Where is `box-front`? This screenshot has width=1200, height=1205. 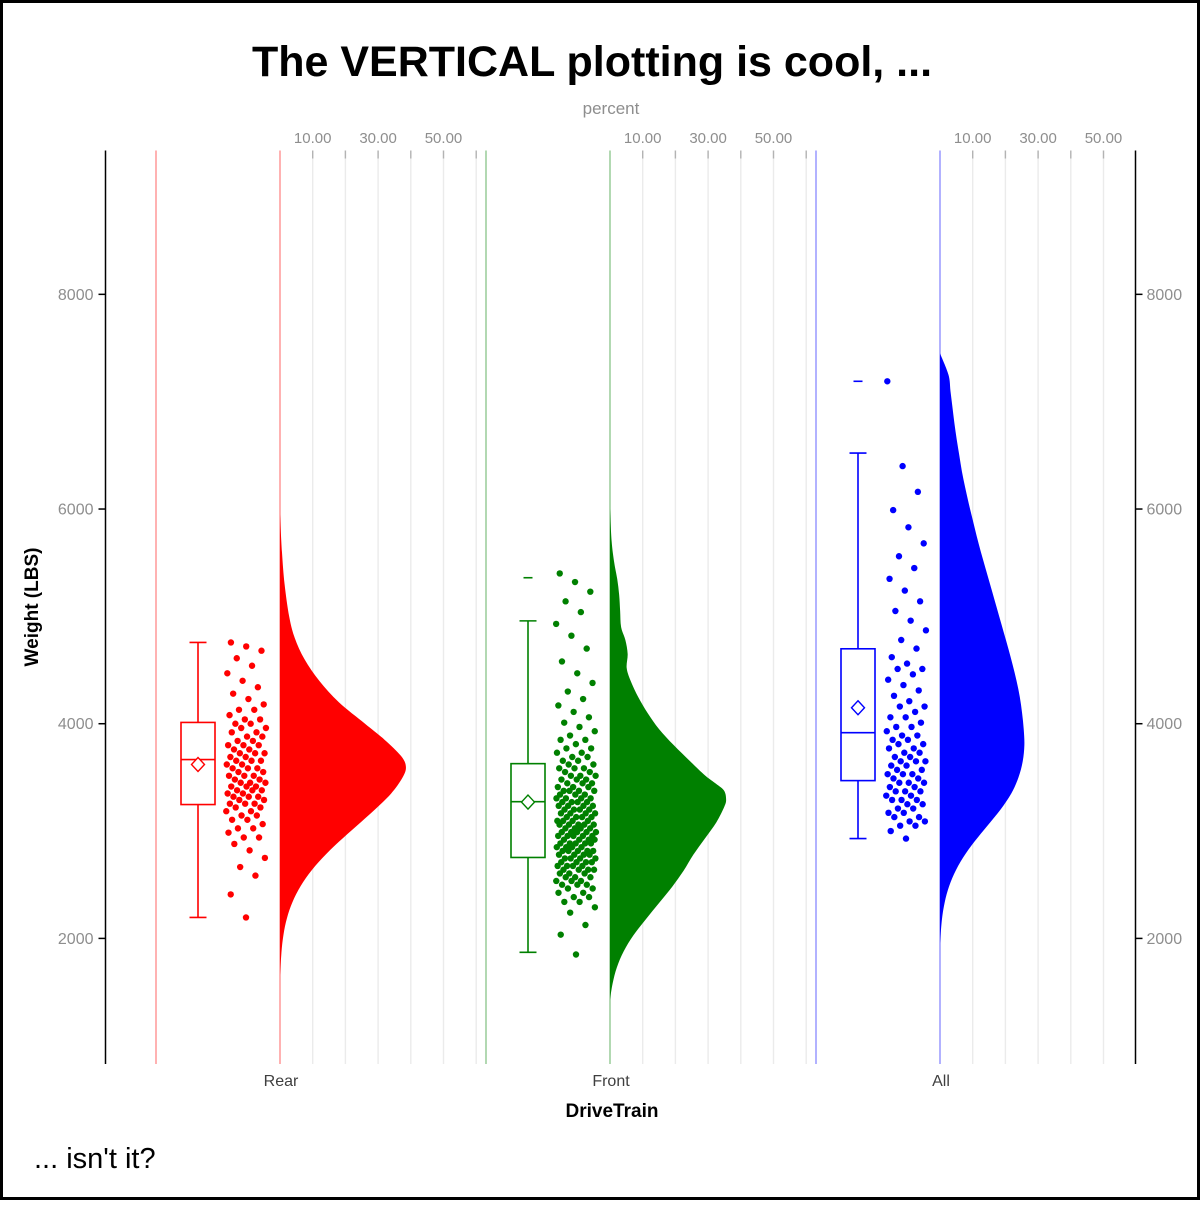
box-front is located at coordinates (528, 810).